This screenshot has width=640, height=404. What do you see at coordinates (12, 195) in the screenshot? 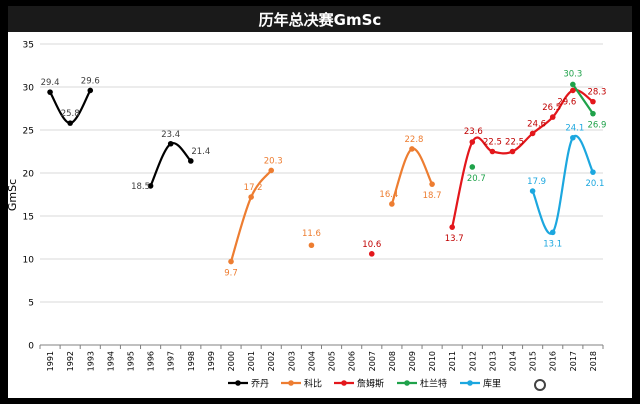
I see `y-axis-label: GmSc` at bounding box center [12, 195].